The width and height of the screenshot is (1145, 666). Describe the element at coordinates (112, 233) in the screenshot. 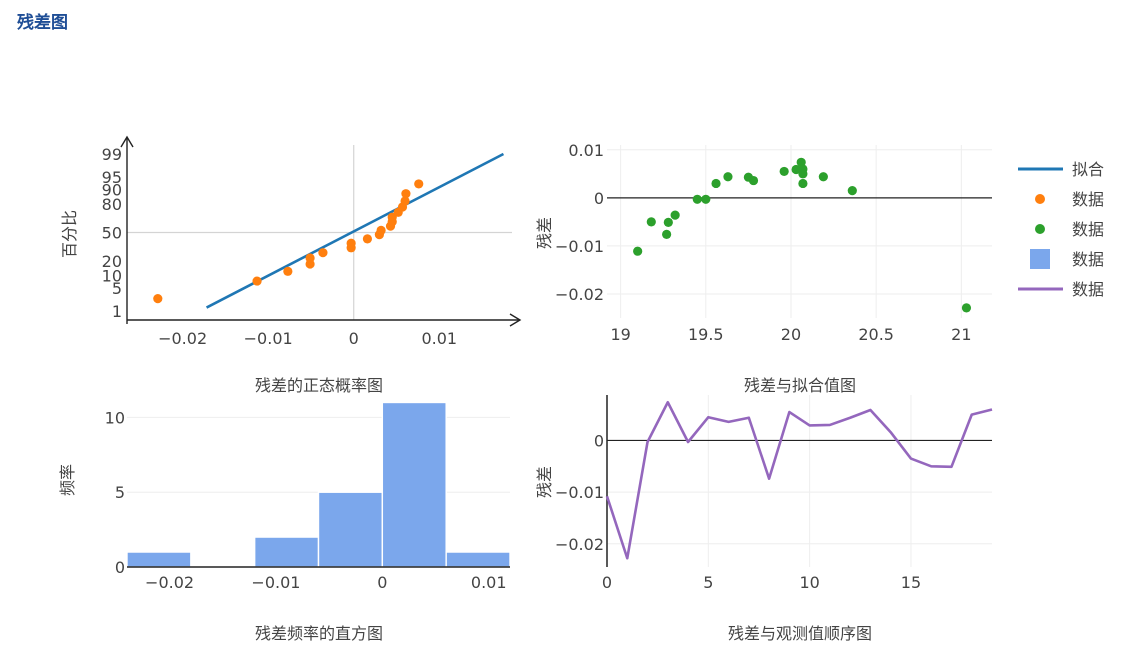

I see `y-tick-label: 50` at that location.